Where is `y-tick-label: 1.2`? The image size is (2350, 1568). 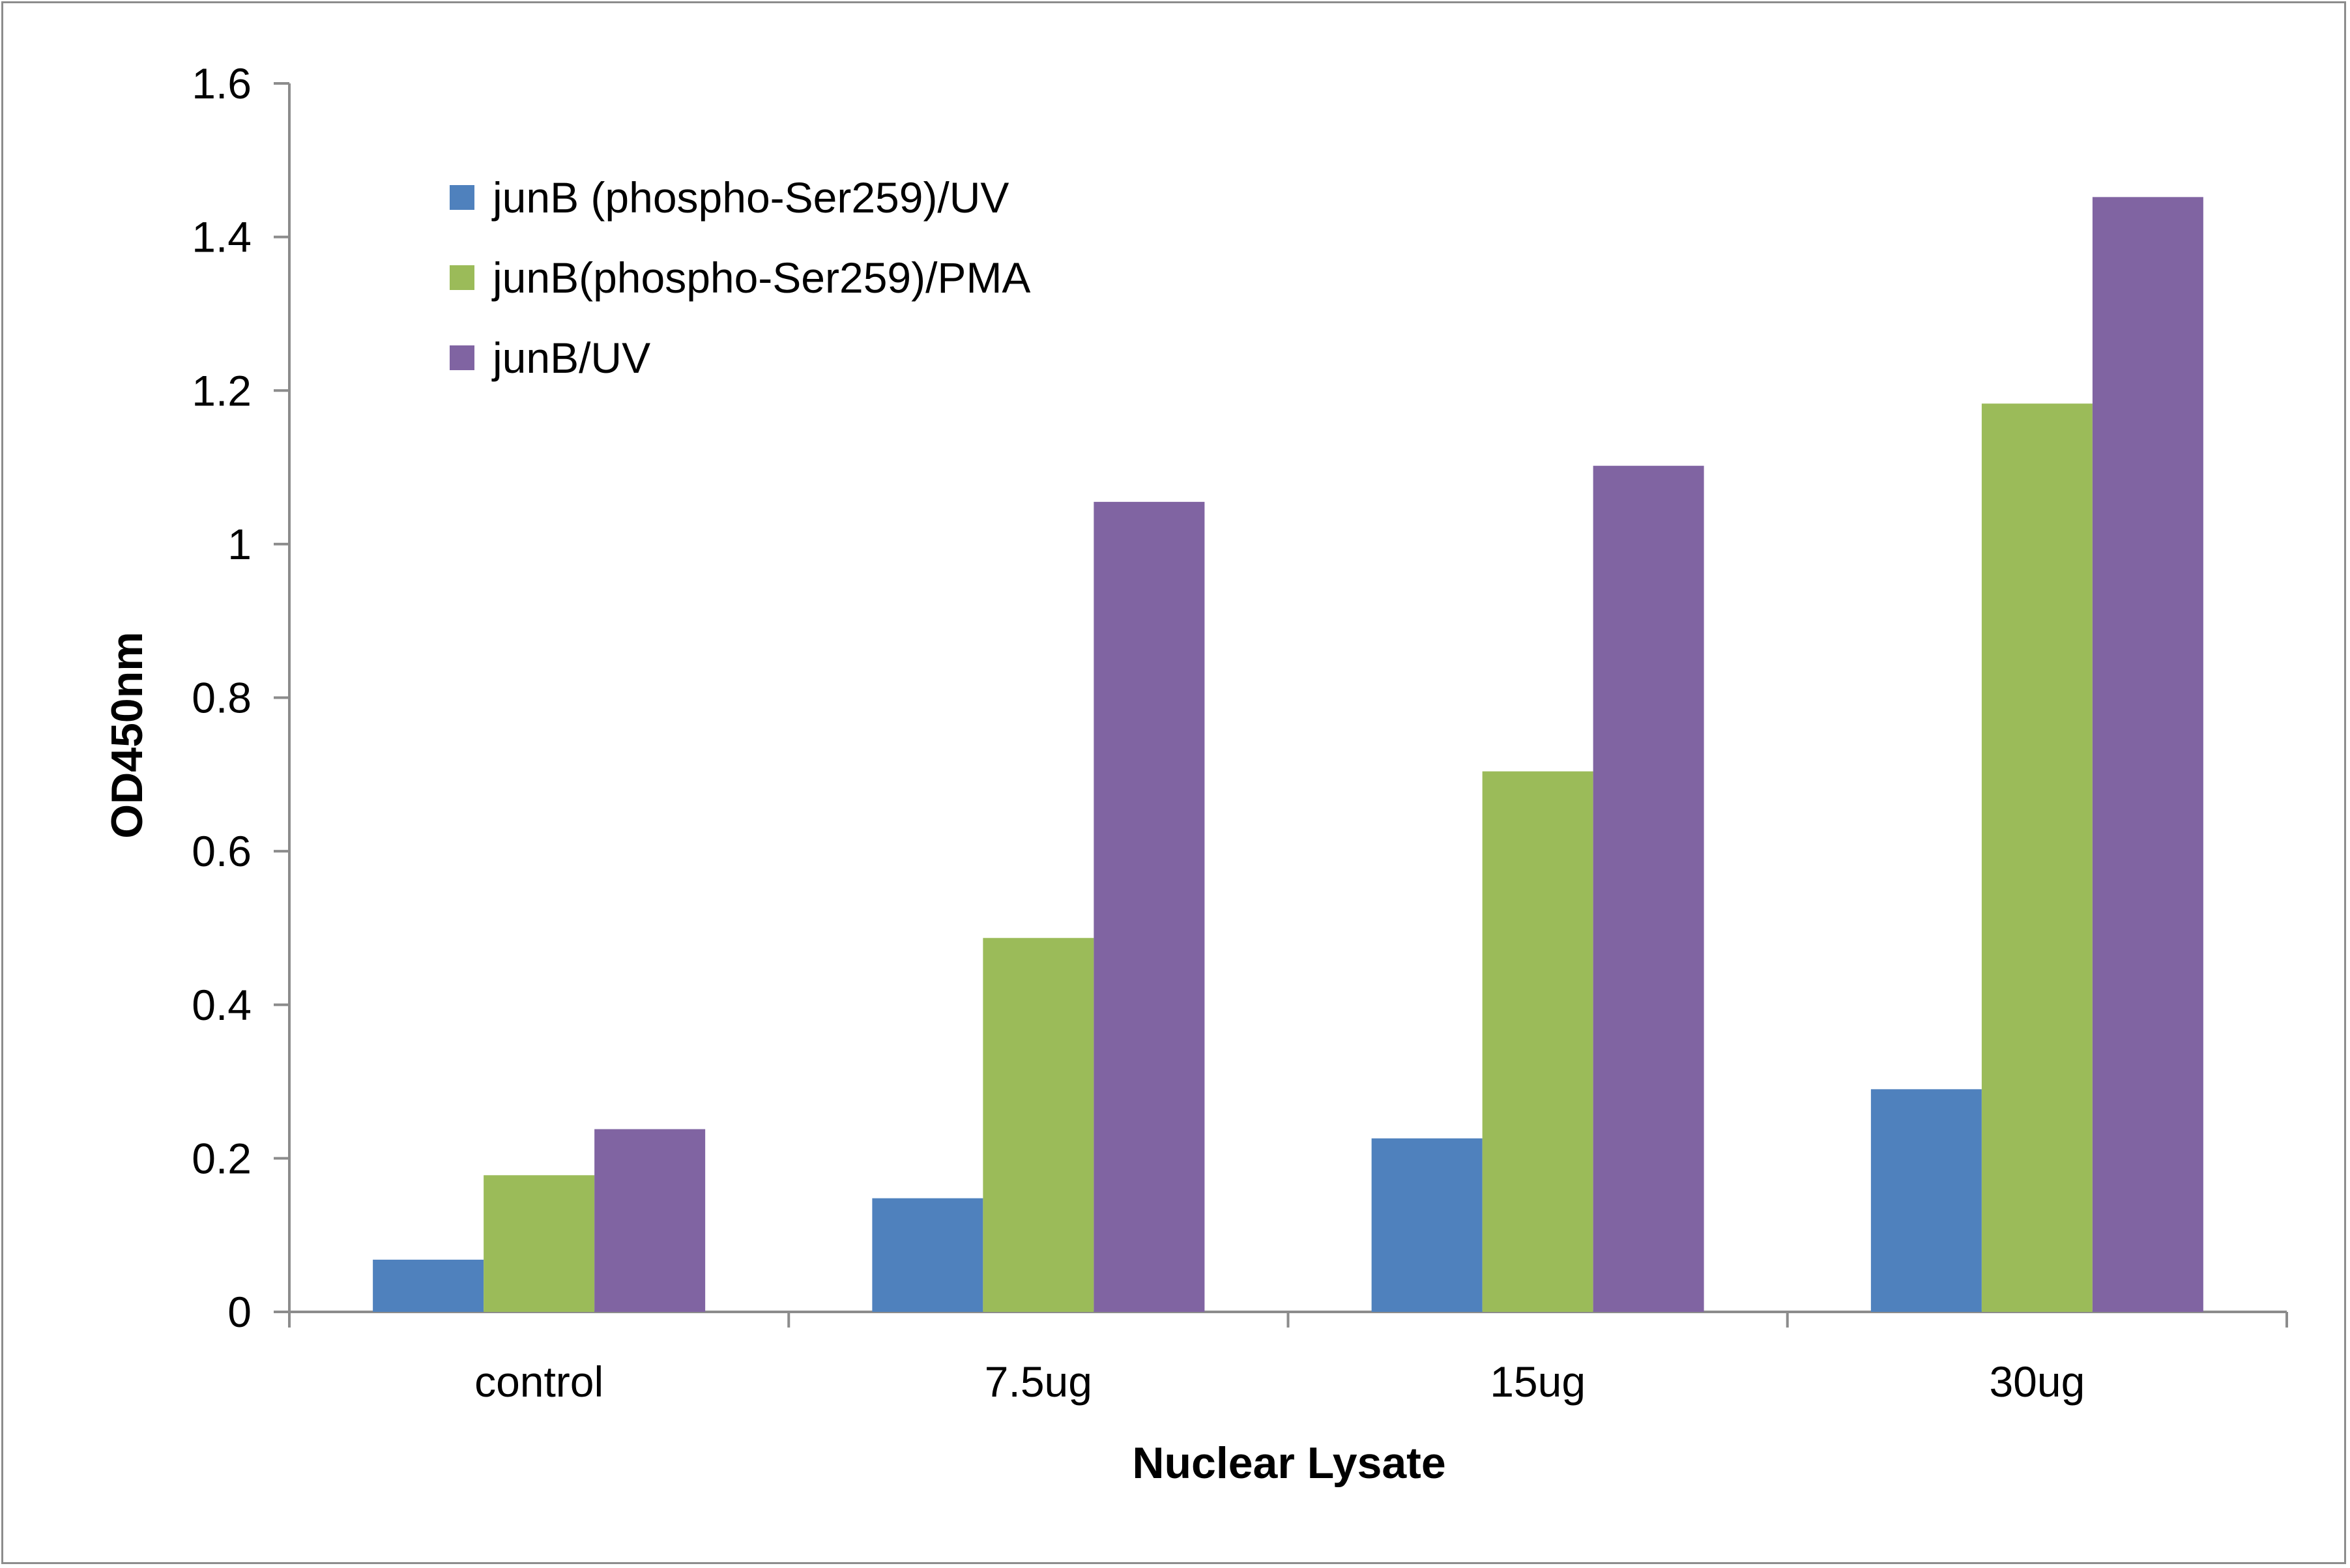
y-tick-label: 1.2 is located at coordinates (222, 390).